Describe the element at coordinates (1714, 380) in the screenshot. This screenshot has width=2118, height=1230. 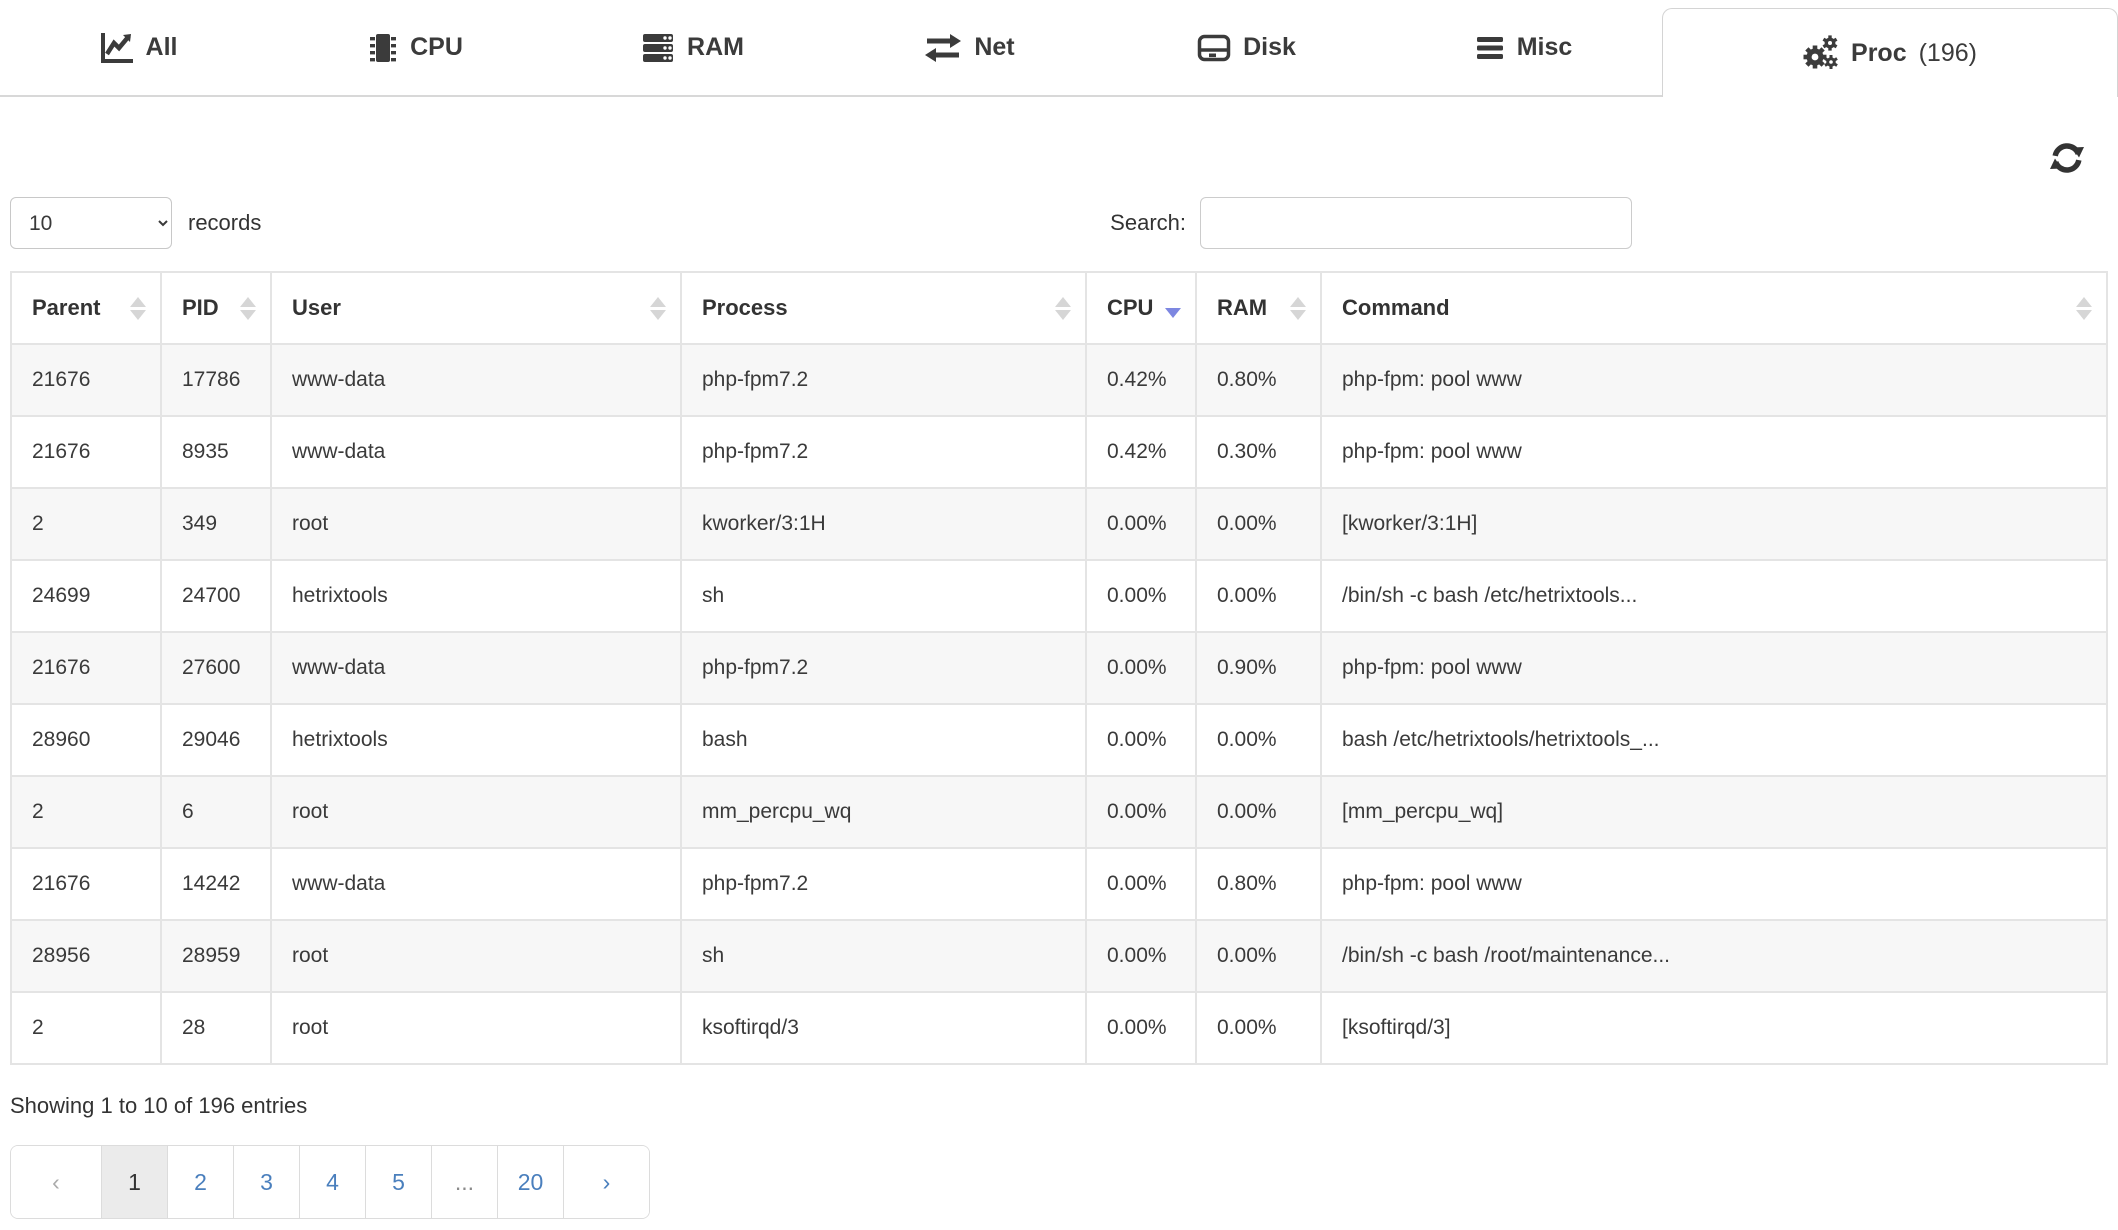
I see `command-value: php-fpm: pool www` at that location.